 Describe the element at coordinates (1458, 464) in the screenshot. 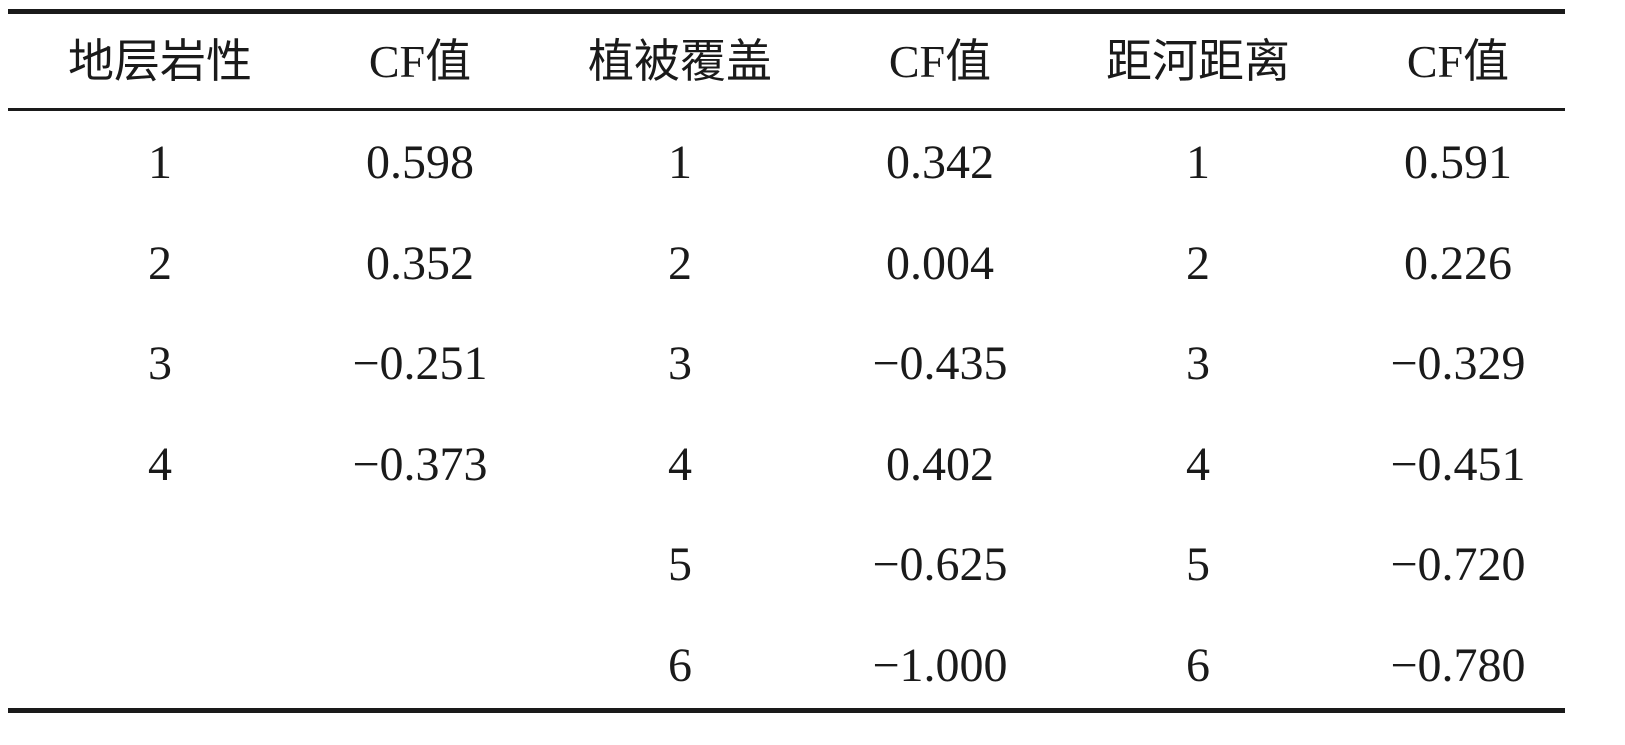

I see `table-cell: −0.451` at that location.